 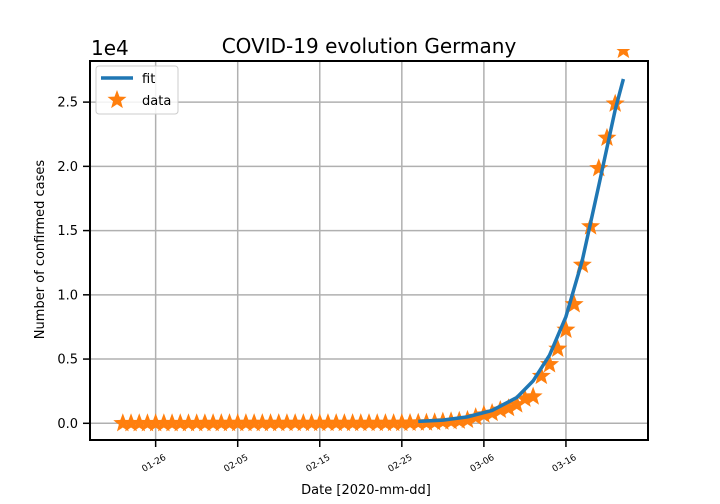 I want to click on x-tick-label: 03-16, so click(x=565, y=464).